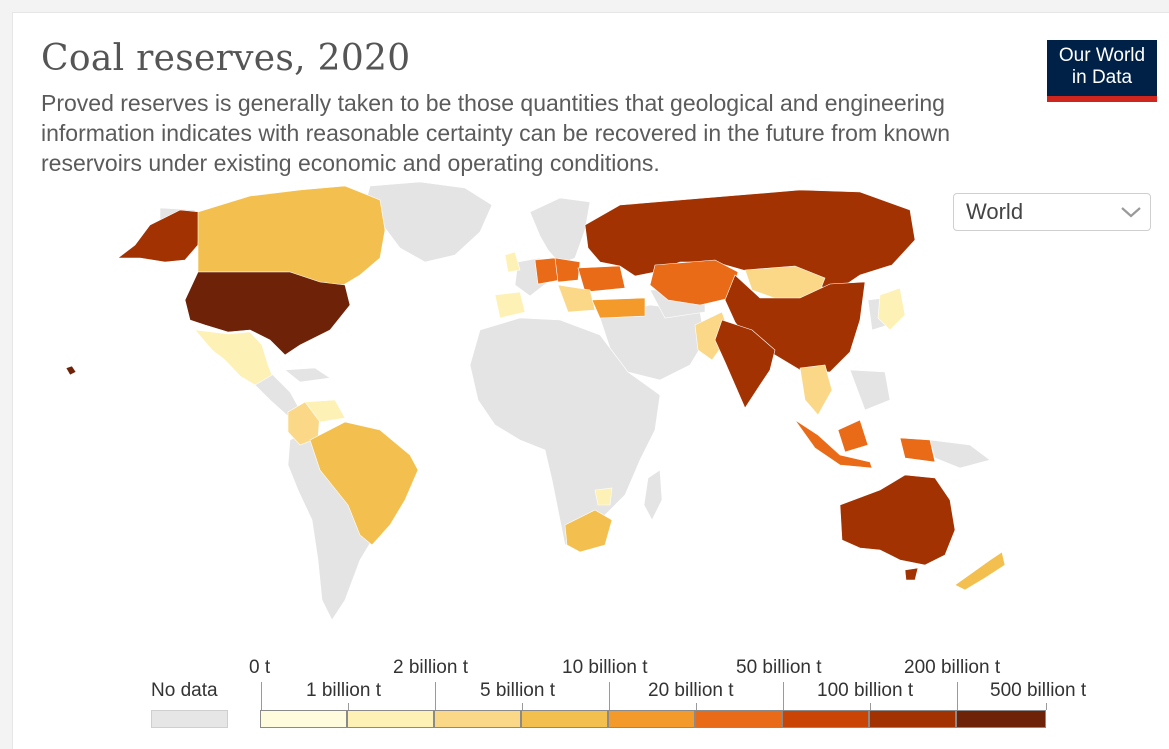 The image size is (1169, 749). What do you see at coordinates (71, 370) in the screenshot?
I see `hawaii` at bounding box center [71, 370].